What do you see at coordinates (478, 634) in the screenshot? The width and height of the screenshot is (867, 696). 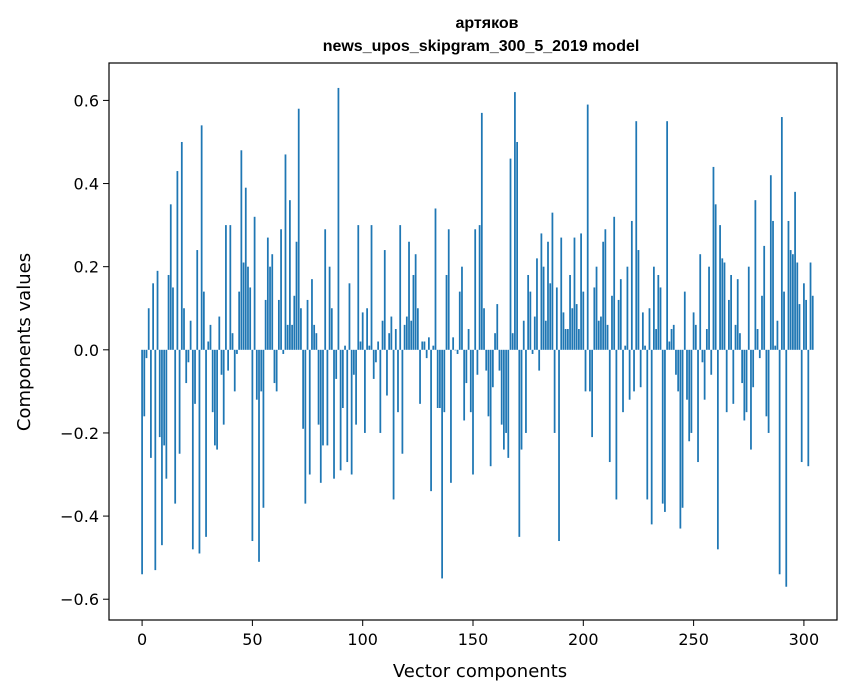 I see `x-axis-ticks: 0 50 100 150 200 250 300` at bounding box center [478, 634].